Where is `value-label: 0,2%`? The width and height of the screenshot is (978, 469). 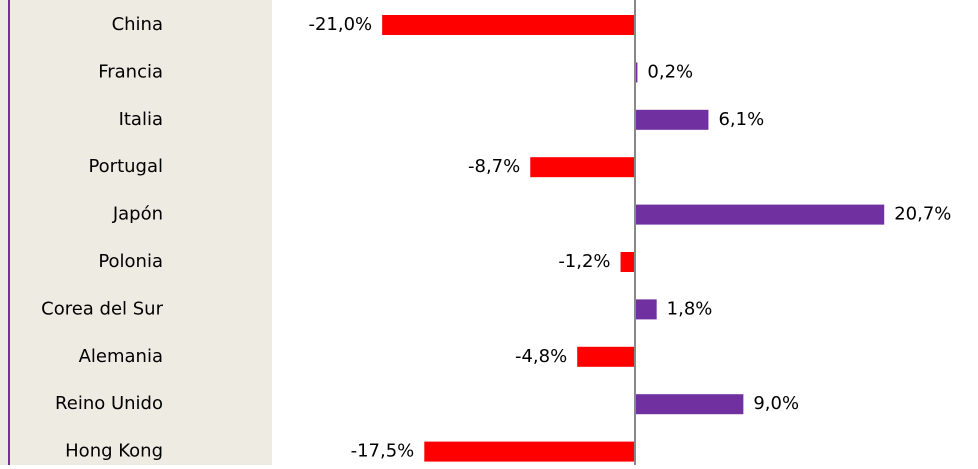 value-label: 0,2% is located at coordinates (670, 71).